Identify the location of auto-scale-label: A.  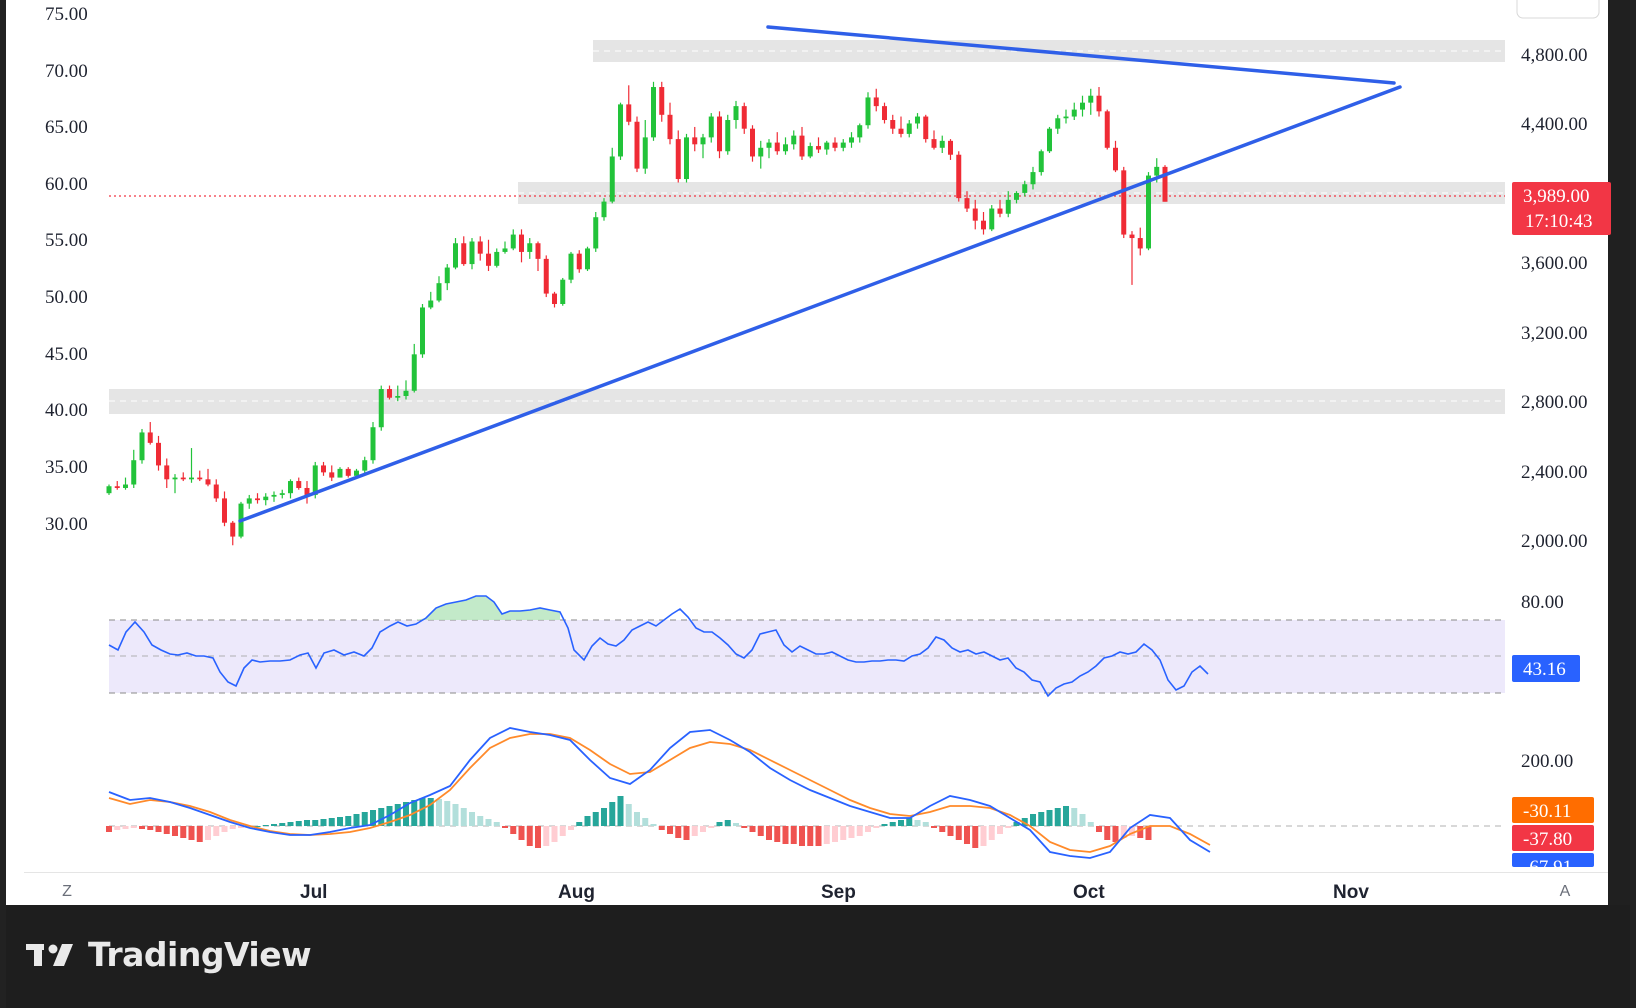
(1565, 891).